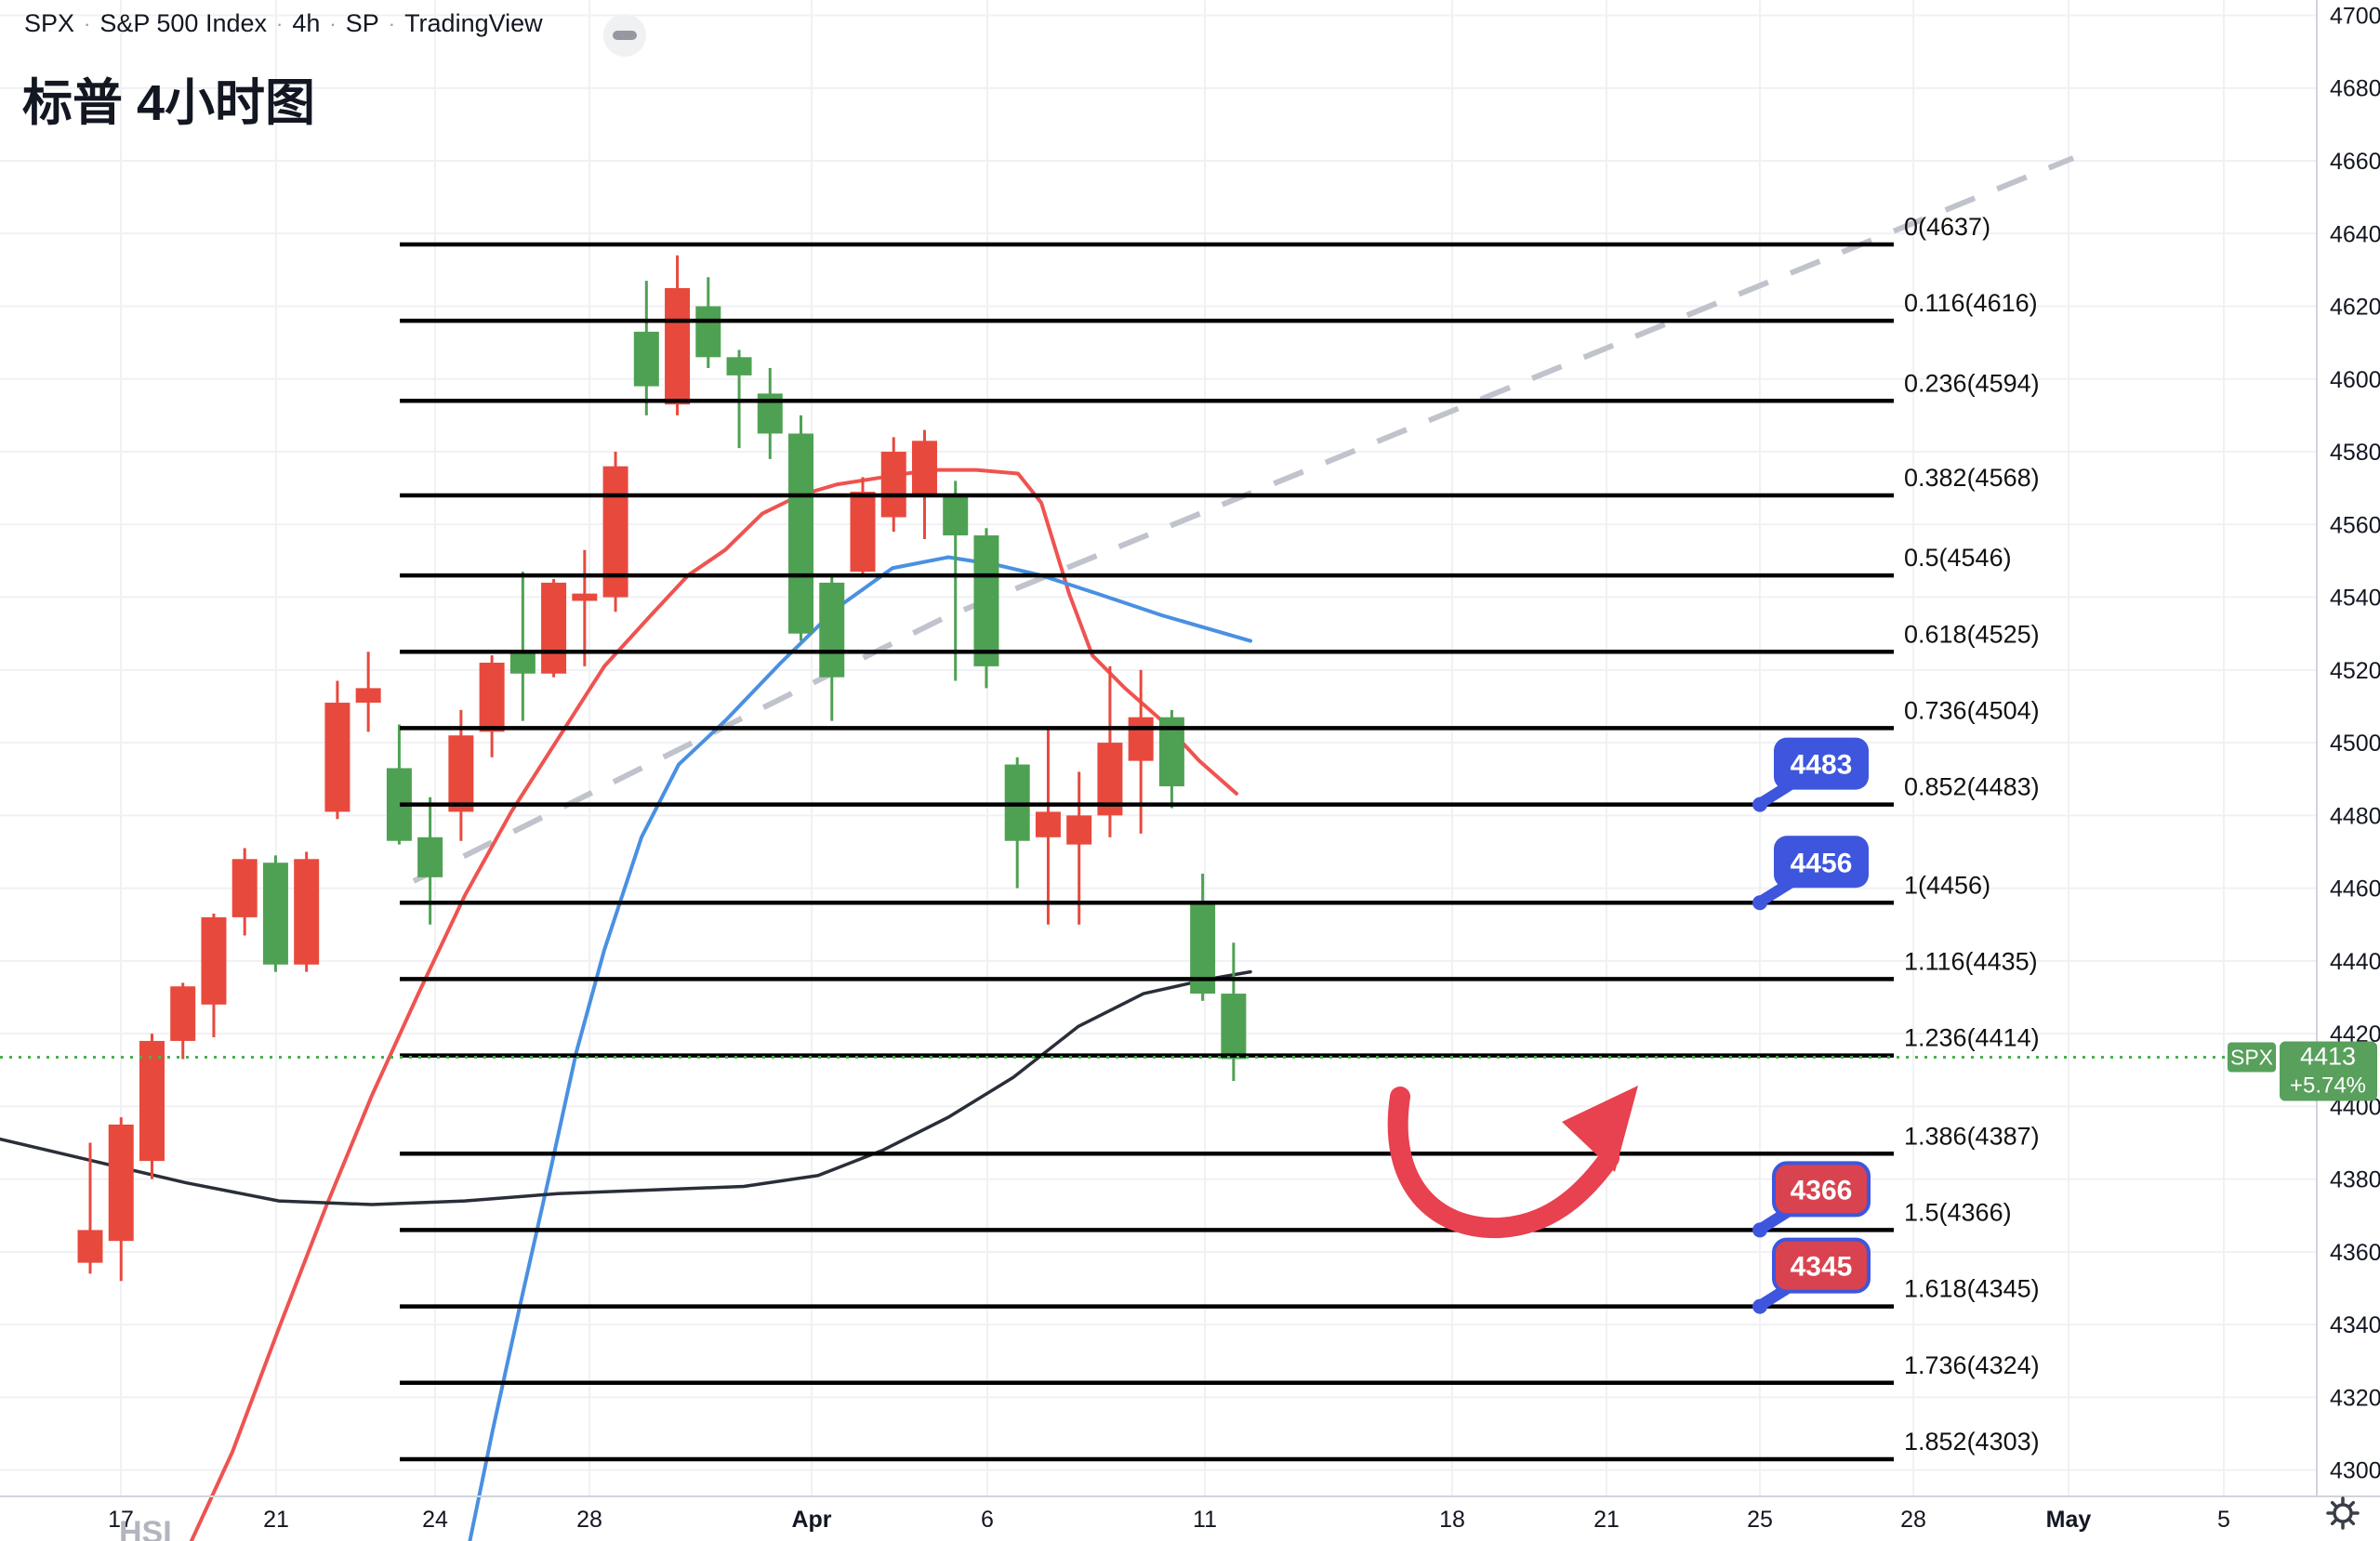 The image size is (2380, 1541). Describe the element at coordinates (473, 23) in the screenshot. I see `legend-item-tradingview: TradingView` at that location.